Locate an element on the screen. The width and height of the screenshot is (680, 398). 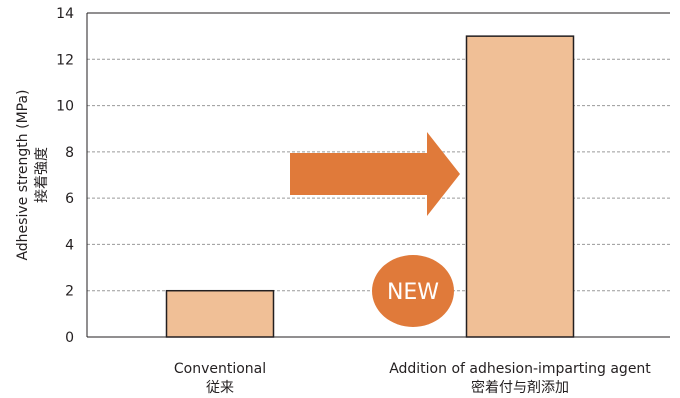
y-axis-label-secondary: 接着強度 is located at coordinates (41, 175).